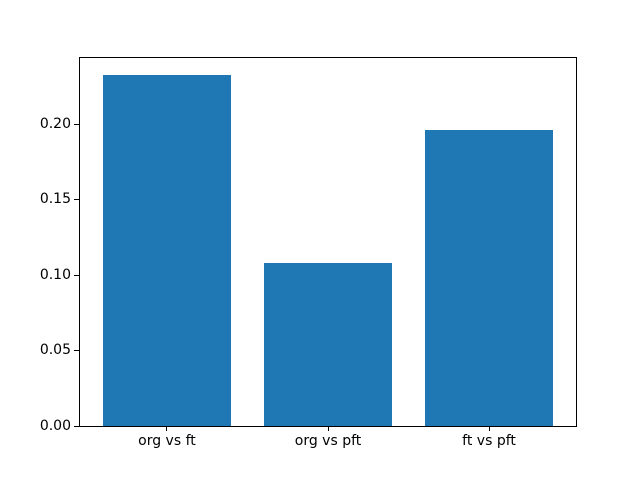 The width and height of the screenshot is (640, 480). Describe the element at coordinates (76, 426) in the screenshot. I see `y-tick-mark-0.00` at that location.